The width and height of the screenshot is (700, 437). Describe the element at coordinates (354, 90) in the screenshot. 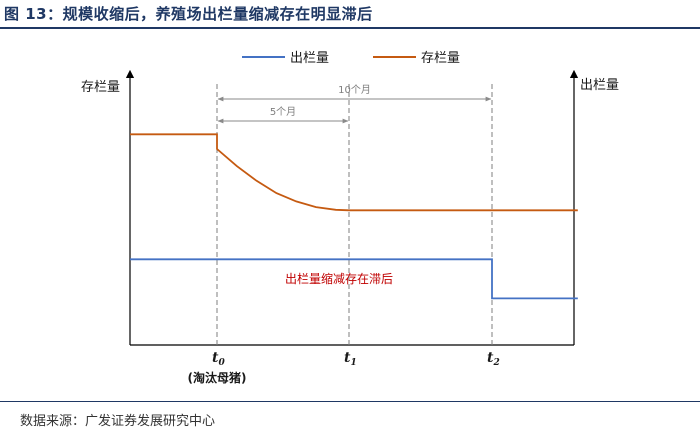

I see `span-label-1: 10个月` at that location.